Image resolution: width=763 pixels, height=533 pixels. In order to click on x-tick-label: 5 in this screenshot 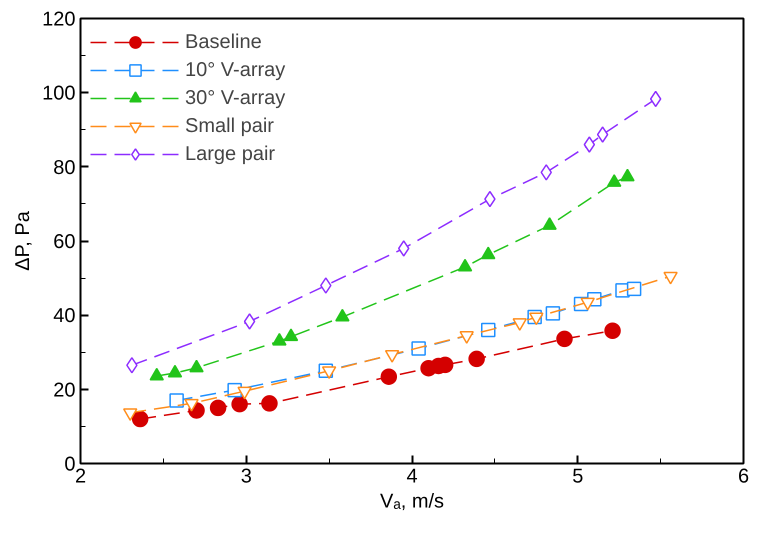, I will do `click(578, 477)`.